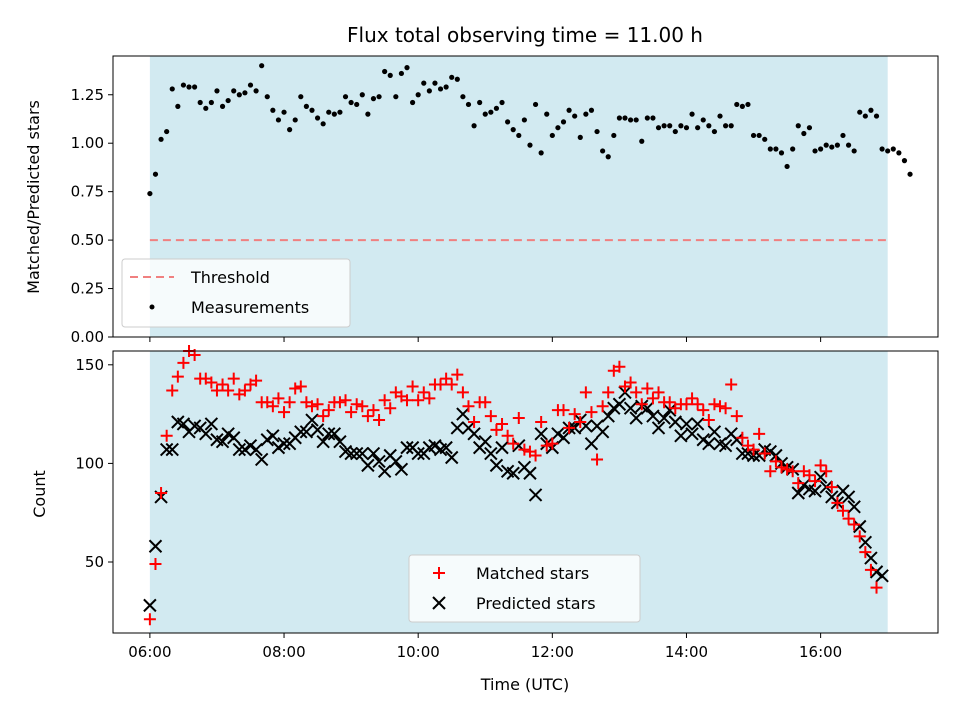 The height and width of the screenshot is (720, 960). I want to click on x-tick-label: 08:00, so click(283, 652).